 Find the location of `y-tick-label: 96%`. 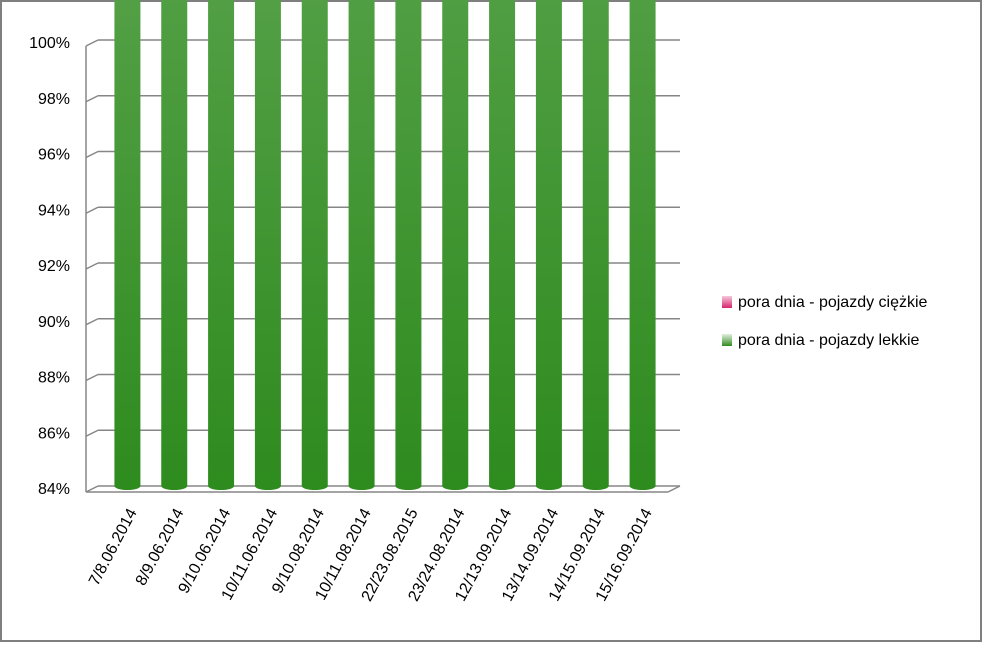

y-tick-label: 96% is located at coordinates (54, 155).